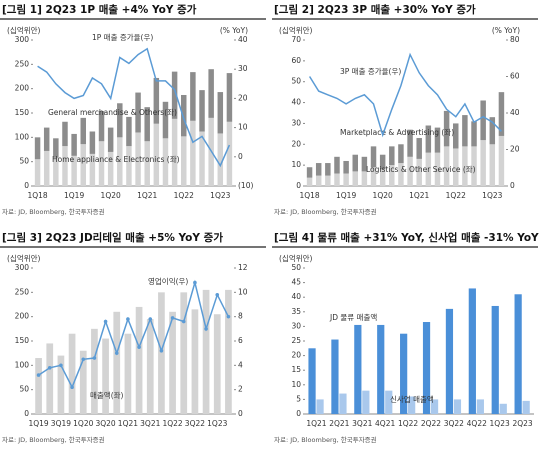  What do you see at coordinates (522, 423) in the screenshot?
I see `x-tick-label: 2Q23` at bounding box center [522, 423].